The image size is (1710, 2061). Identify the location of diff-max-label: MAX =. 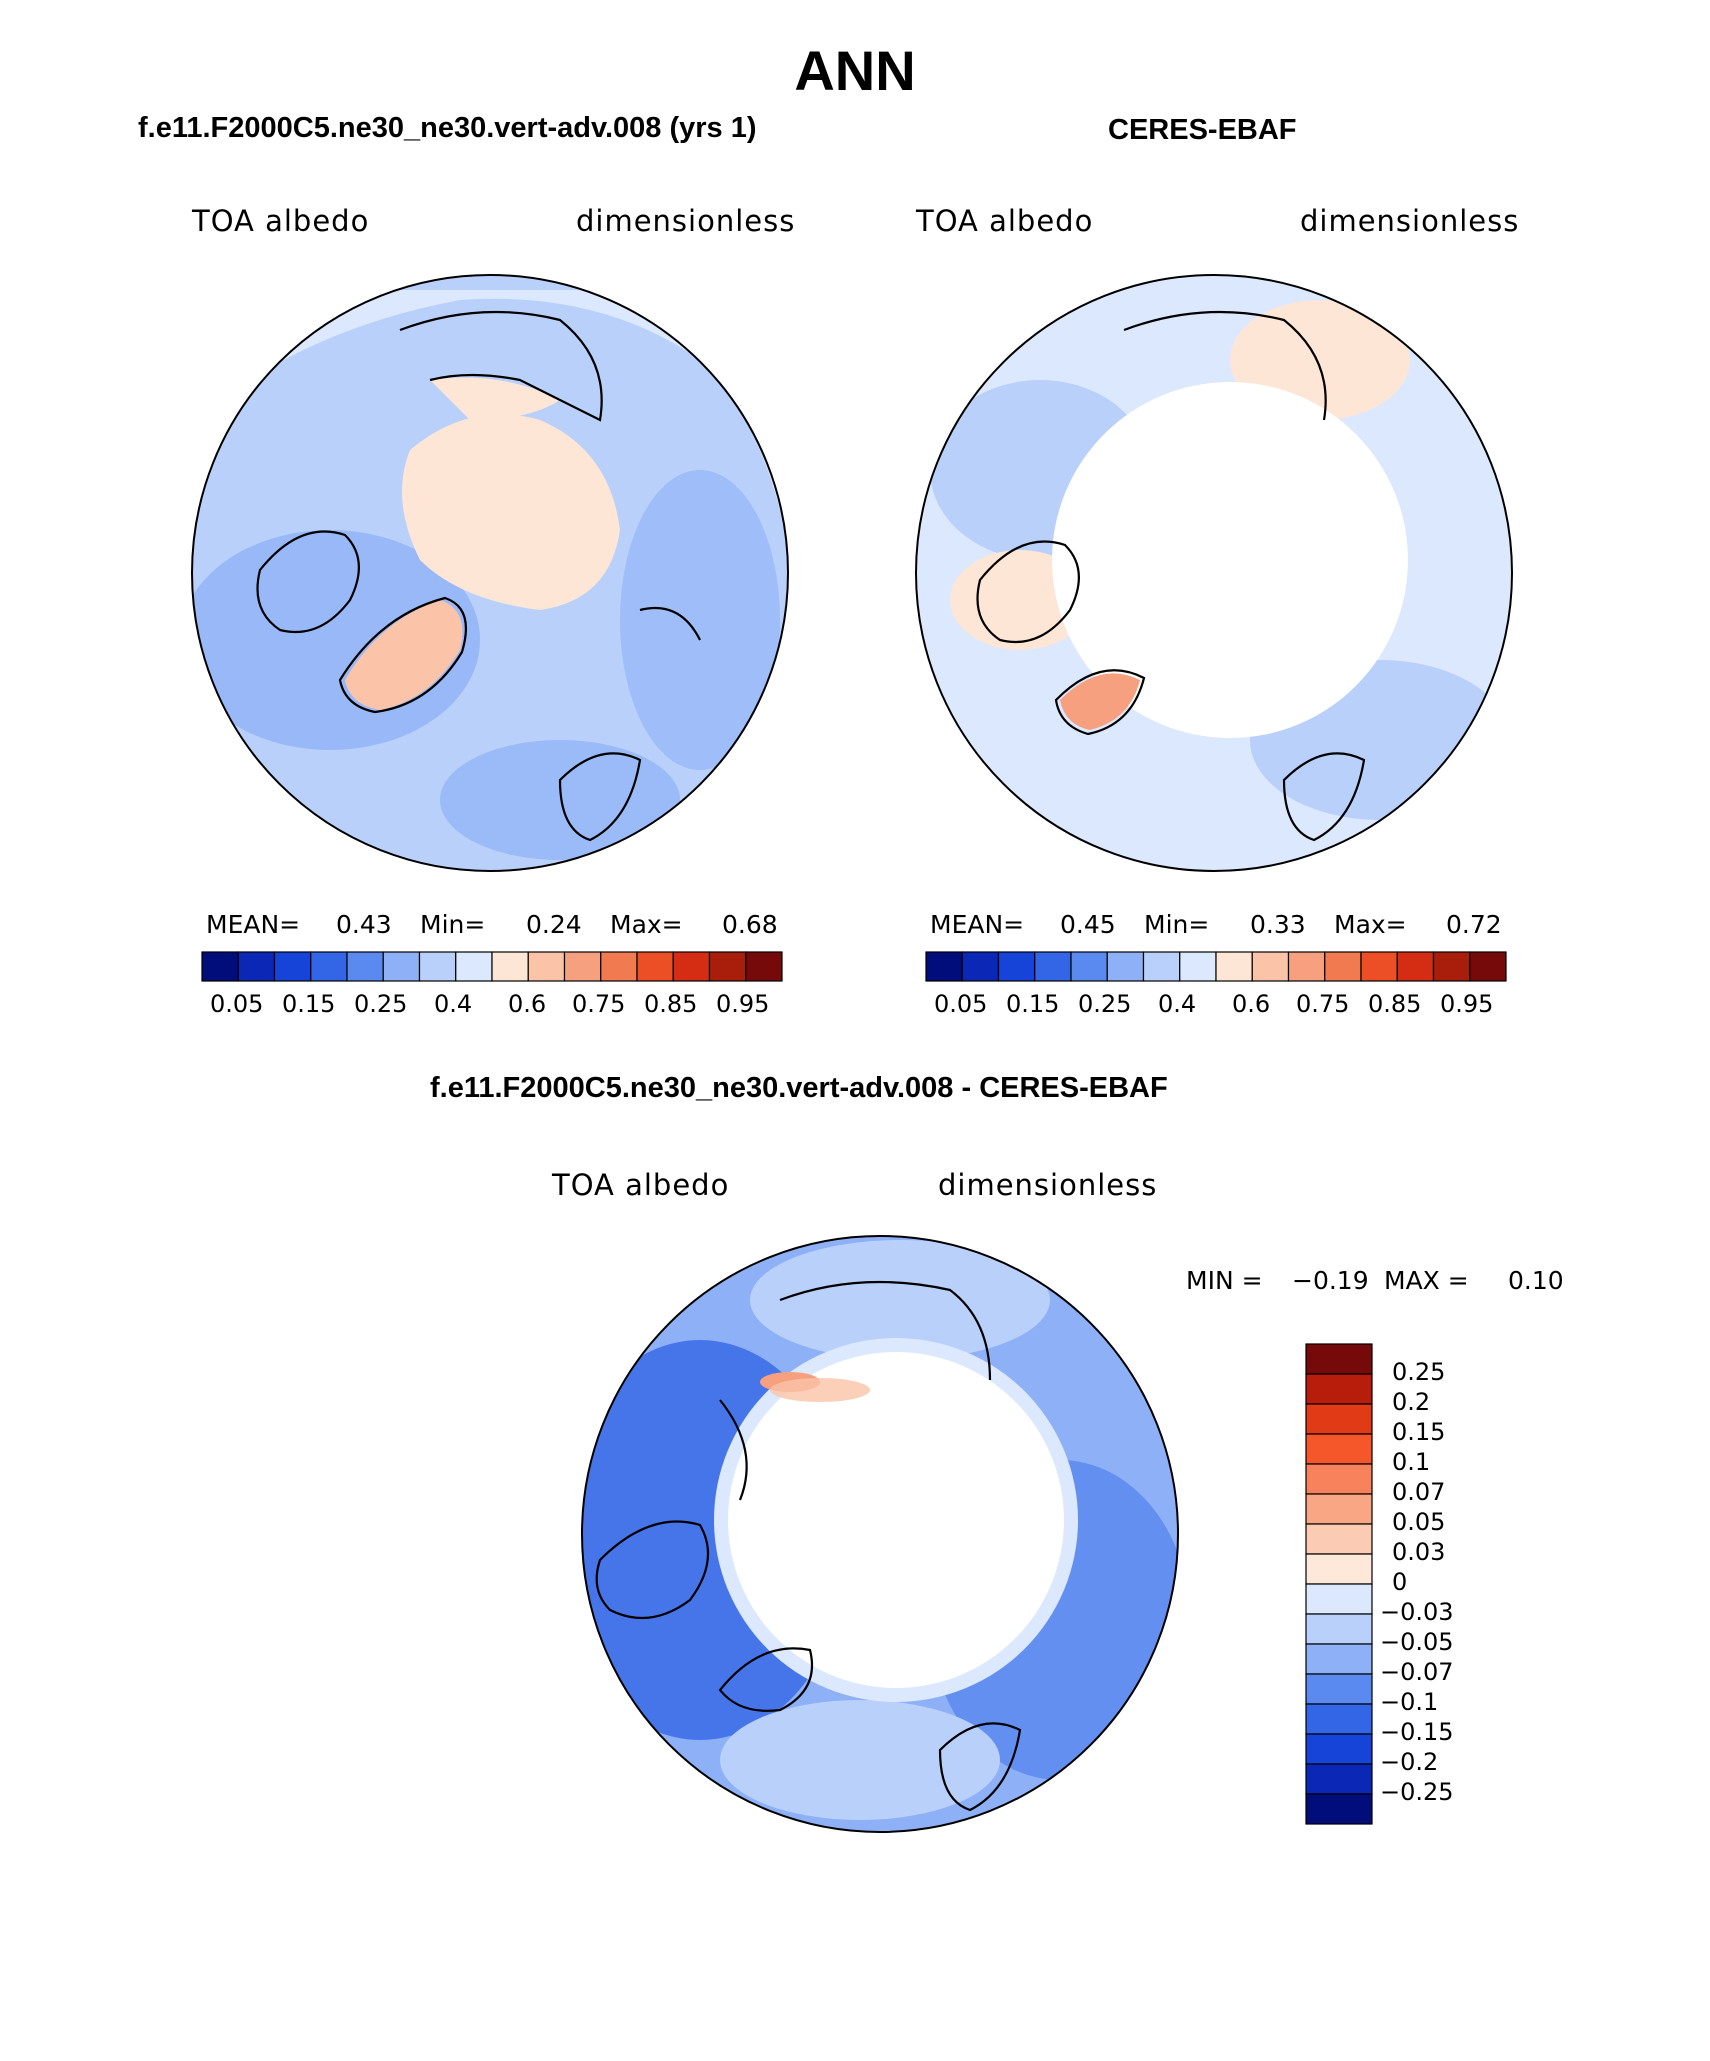
(1426, 1280).